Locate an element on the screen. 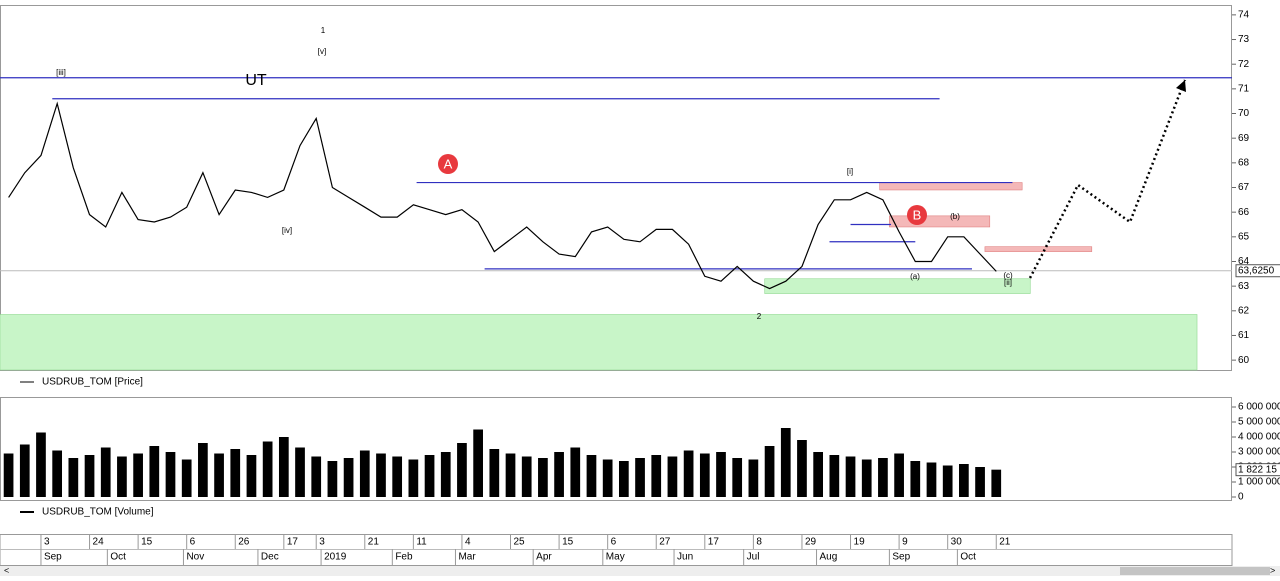 The height and width of the screenshot is (581, 1280). scroll-thumb is located at coordinates (1195, 571).